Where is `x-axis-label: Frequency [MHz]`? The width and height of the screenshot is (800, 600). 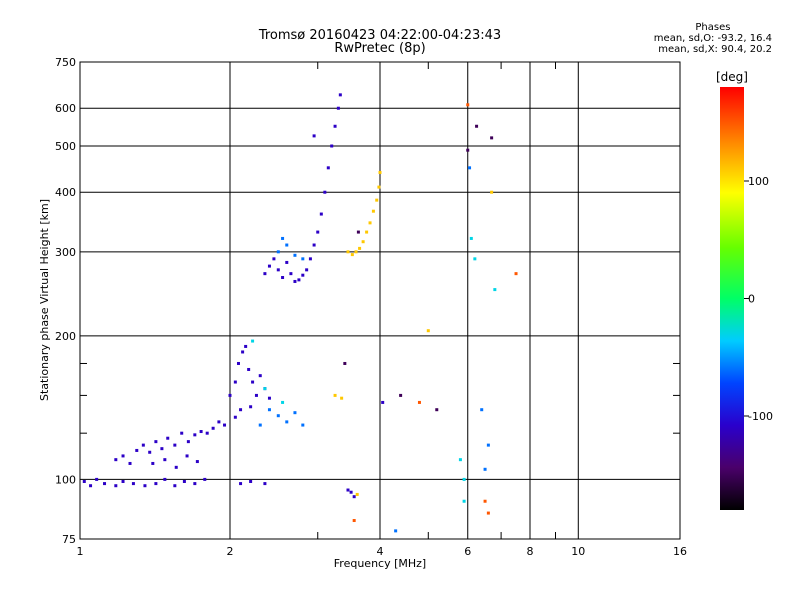 x-axis-label: Frequency [MHz] is located at coordinates (380, 563).